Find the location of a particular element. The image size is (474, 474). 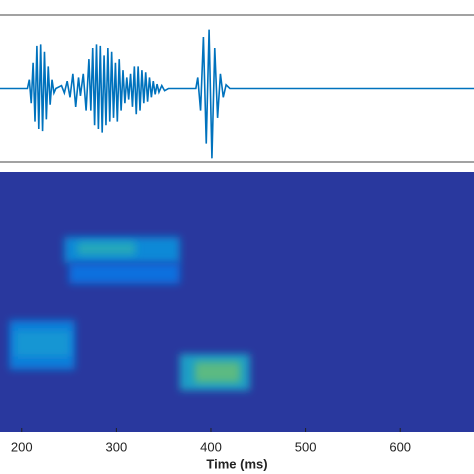

x-tick-label: 500 is located at coordinates (306, 446).